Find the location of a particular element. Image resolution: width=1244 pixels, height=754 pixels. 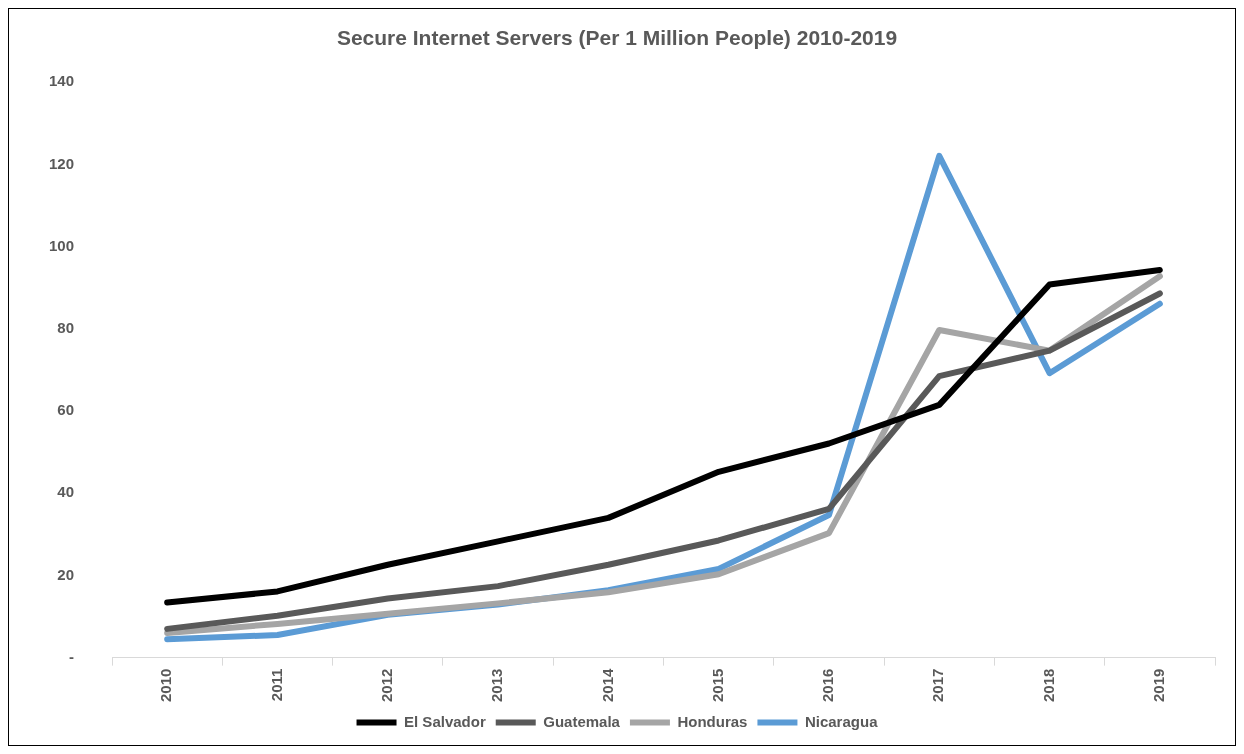

x-tick-label: 2010 is located at coordinates (166, 685).